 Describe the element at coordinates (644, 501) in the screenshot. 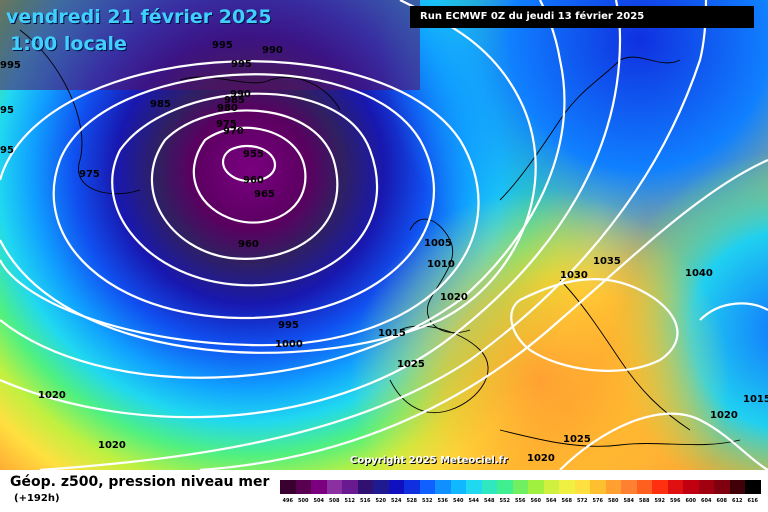

I see `scale-tick-label: 588` at that location.